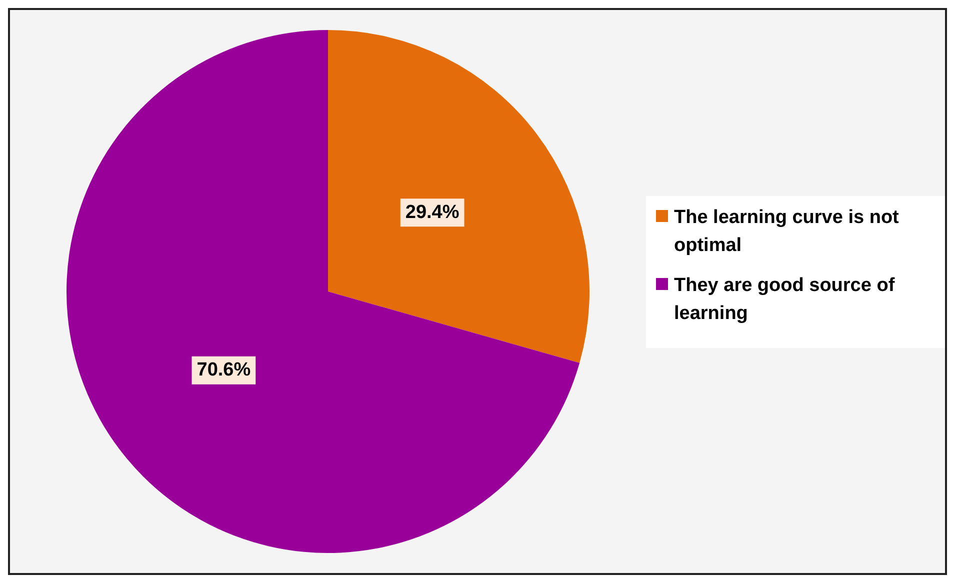 The image size is (955, 583). I want to click on data-label: 29.4%, so click(432, 212).